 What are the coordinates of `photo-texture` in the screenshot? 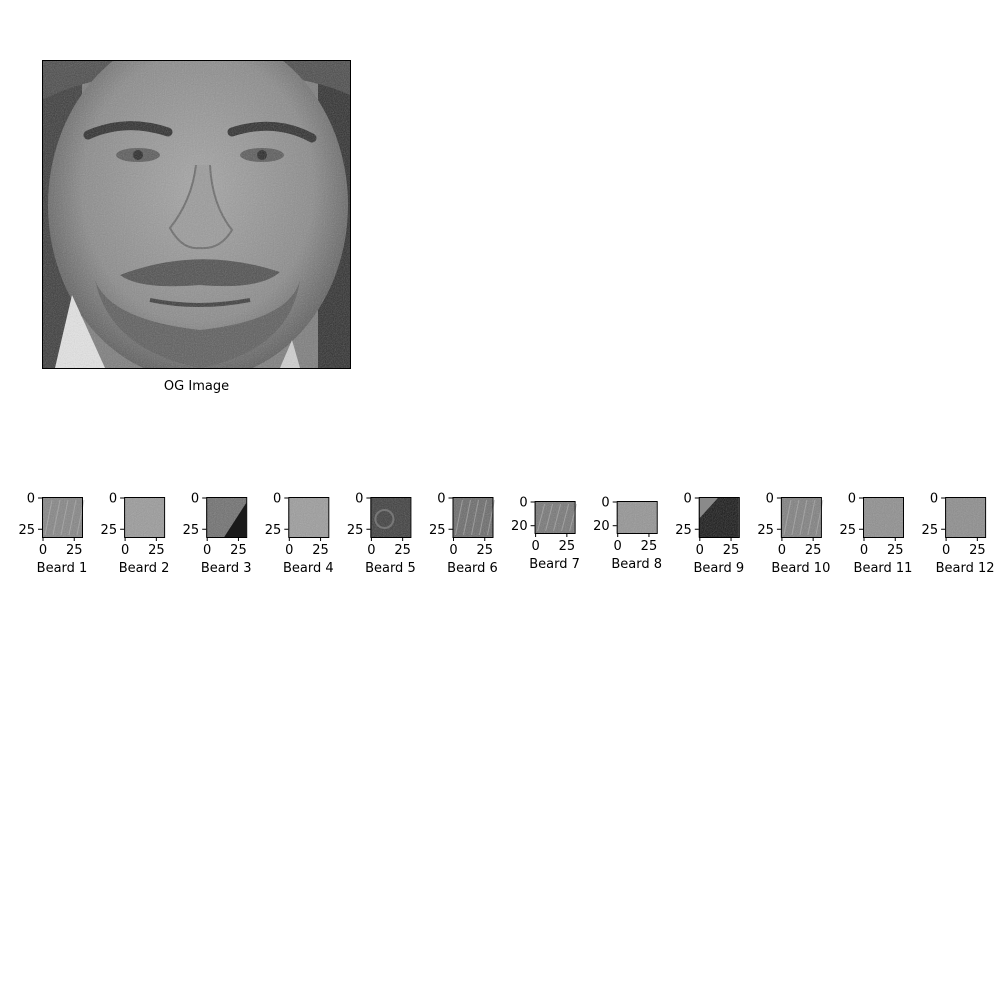 It's located at (196, 214).